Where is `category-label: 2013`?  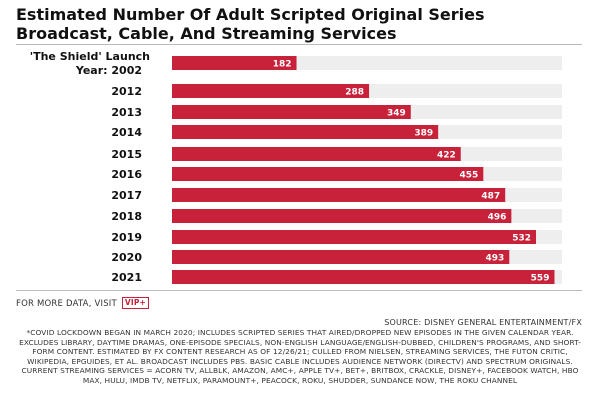
category-label: 2013 is located at coordinates (126, 112).